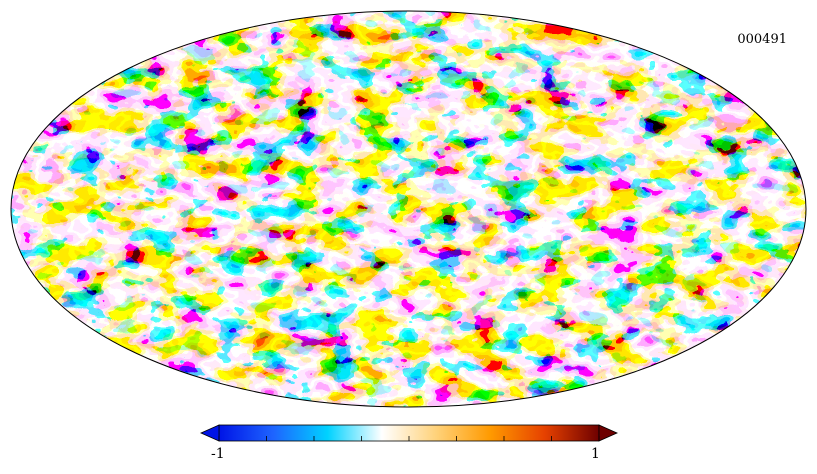 This screenshot has height=474, width=817. Describe the element at coordinates (608, 433) in the screenshot. I see `colorbar-max-arrow` at that location.